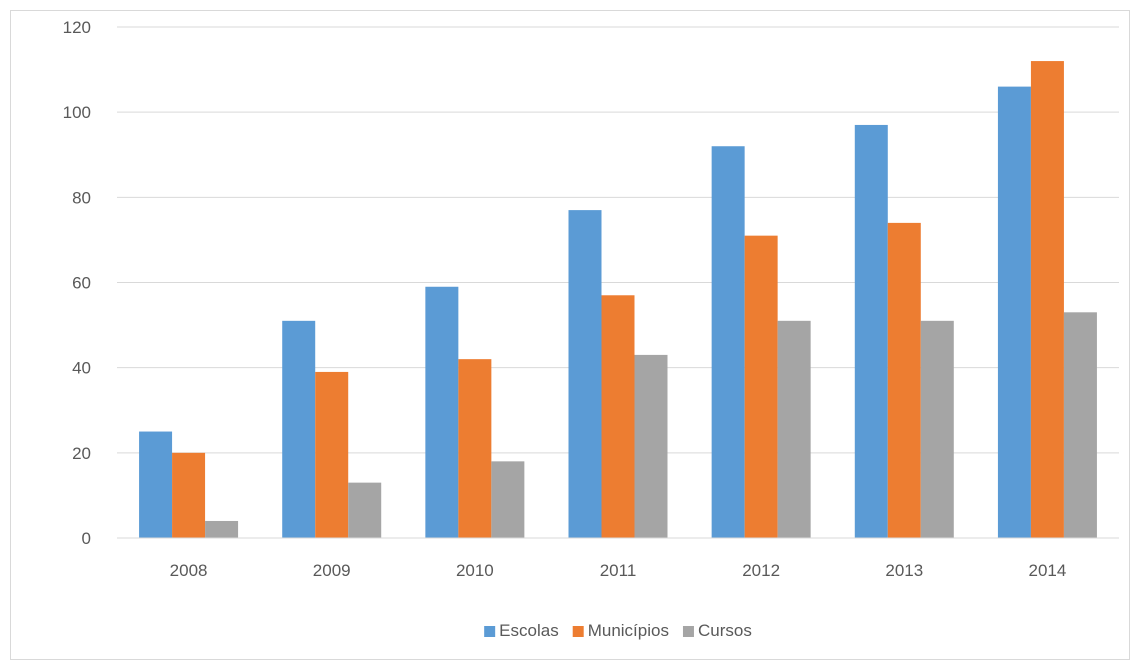 This screenshot has height=666, width=1135. What do you see at coordinates (871, 331) in the screenshot?
I see `bar-escolas-2013` at bounding box center [871, 331].